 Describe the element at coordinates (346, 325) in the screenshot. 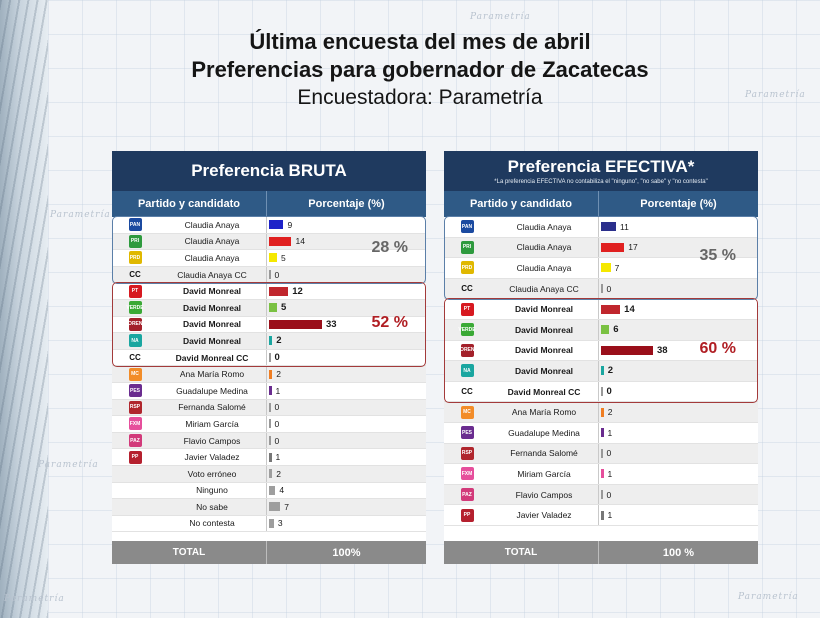

I see `bar-cell: 33` at that location.